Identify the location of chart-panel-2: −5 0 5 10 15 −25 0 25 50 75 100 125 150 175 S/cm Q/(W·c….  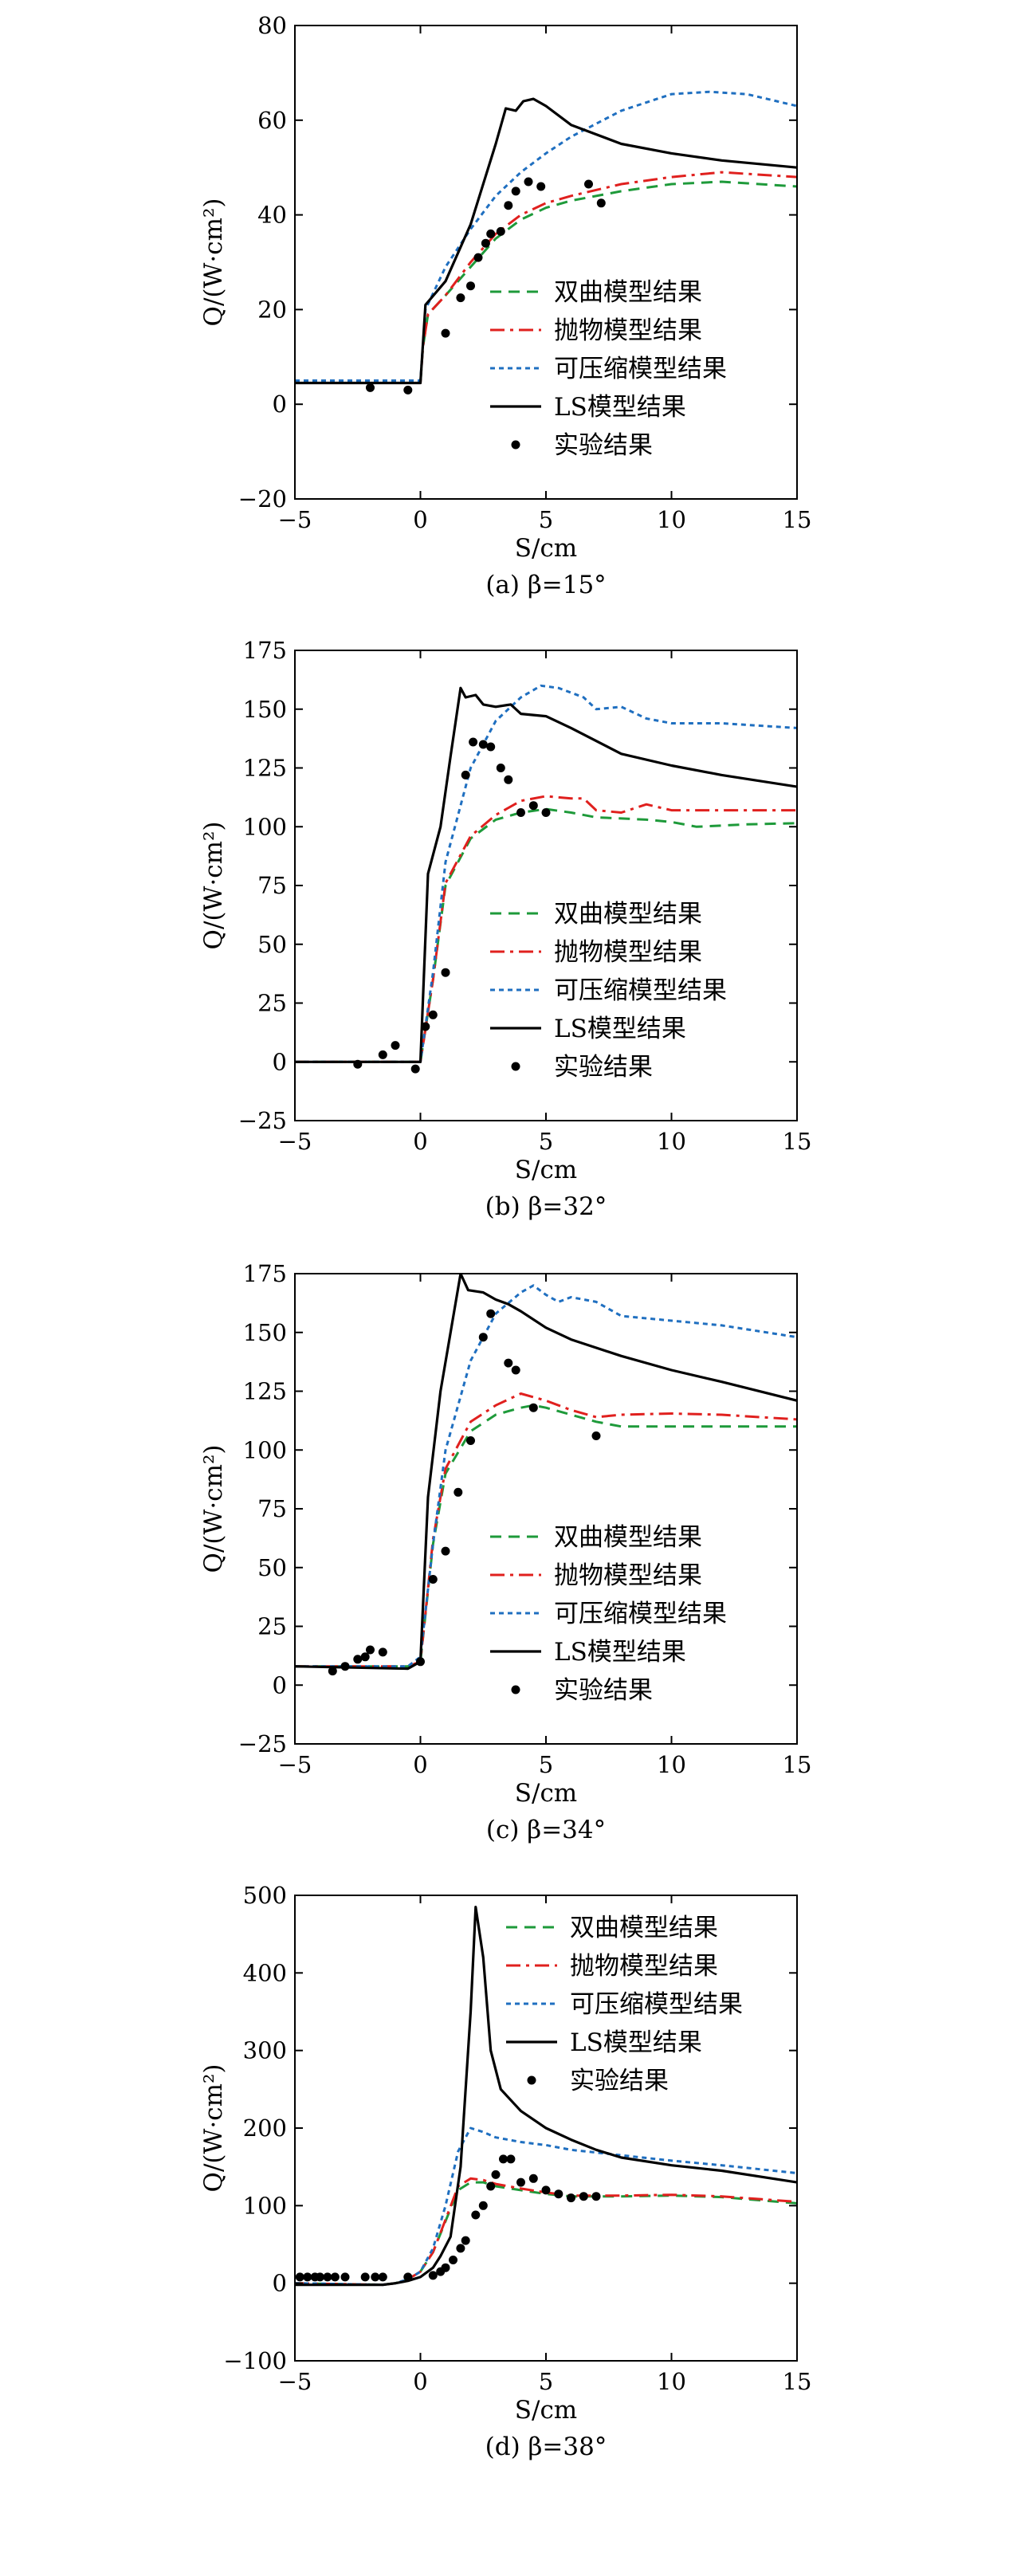
(505, 1552).